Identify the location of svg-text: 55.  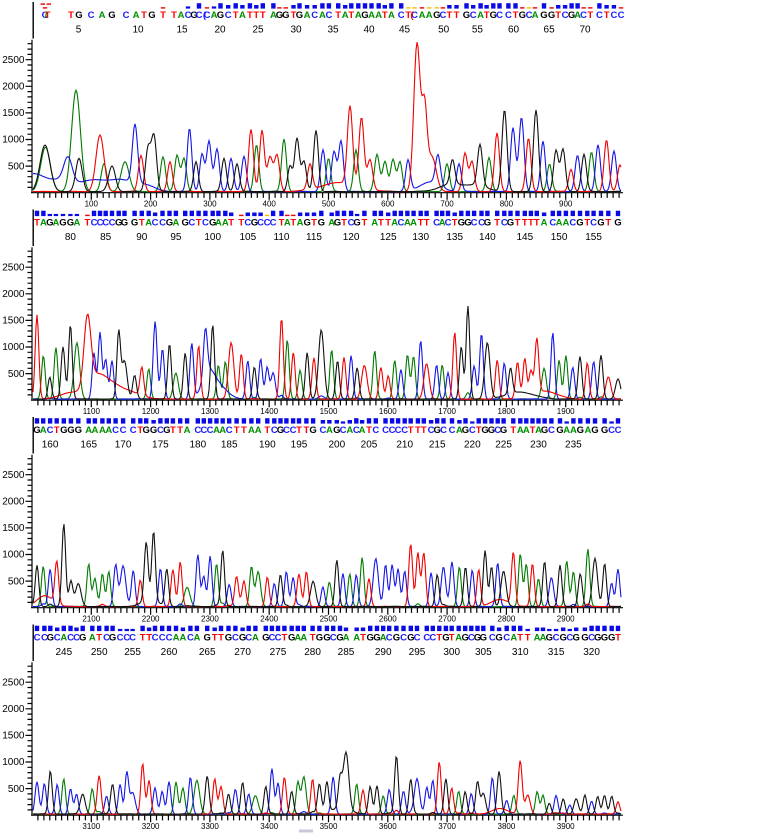
(478, 30).